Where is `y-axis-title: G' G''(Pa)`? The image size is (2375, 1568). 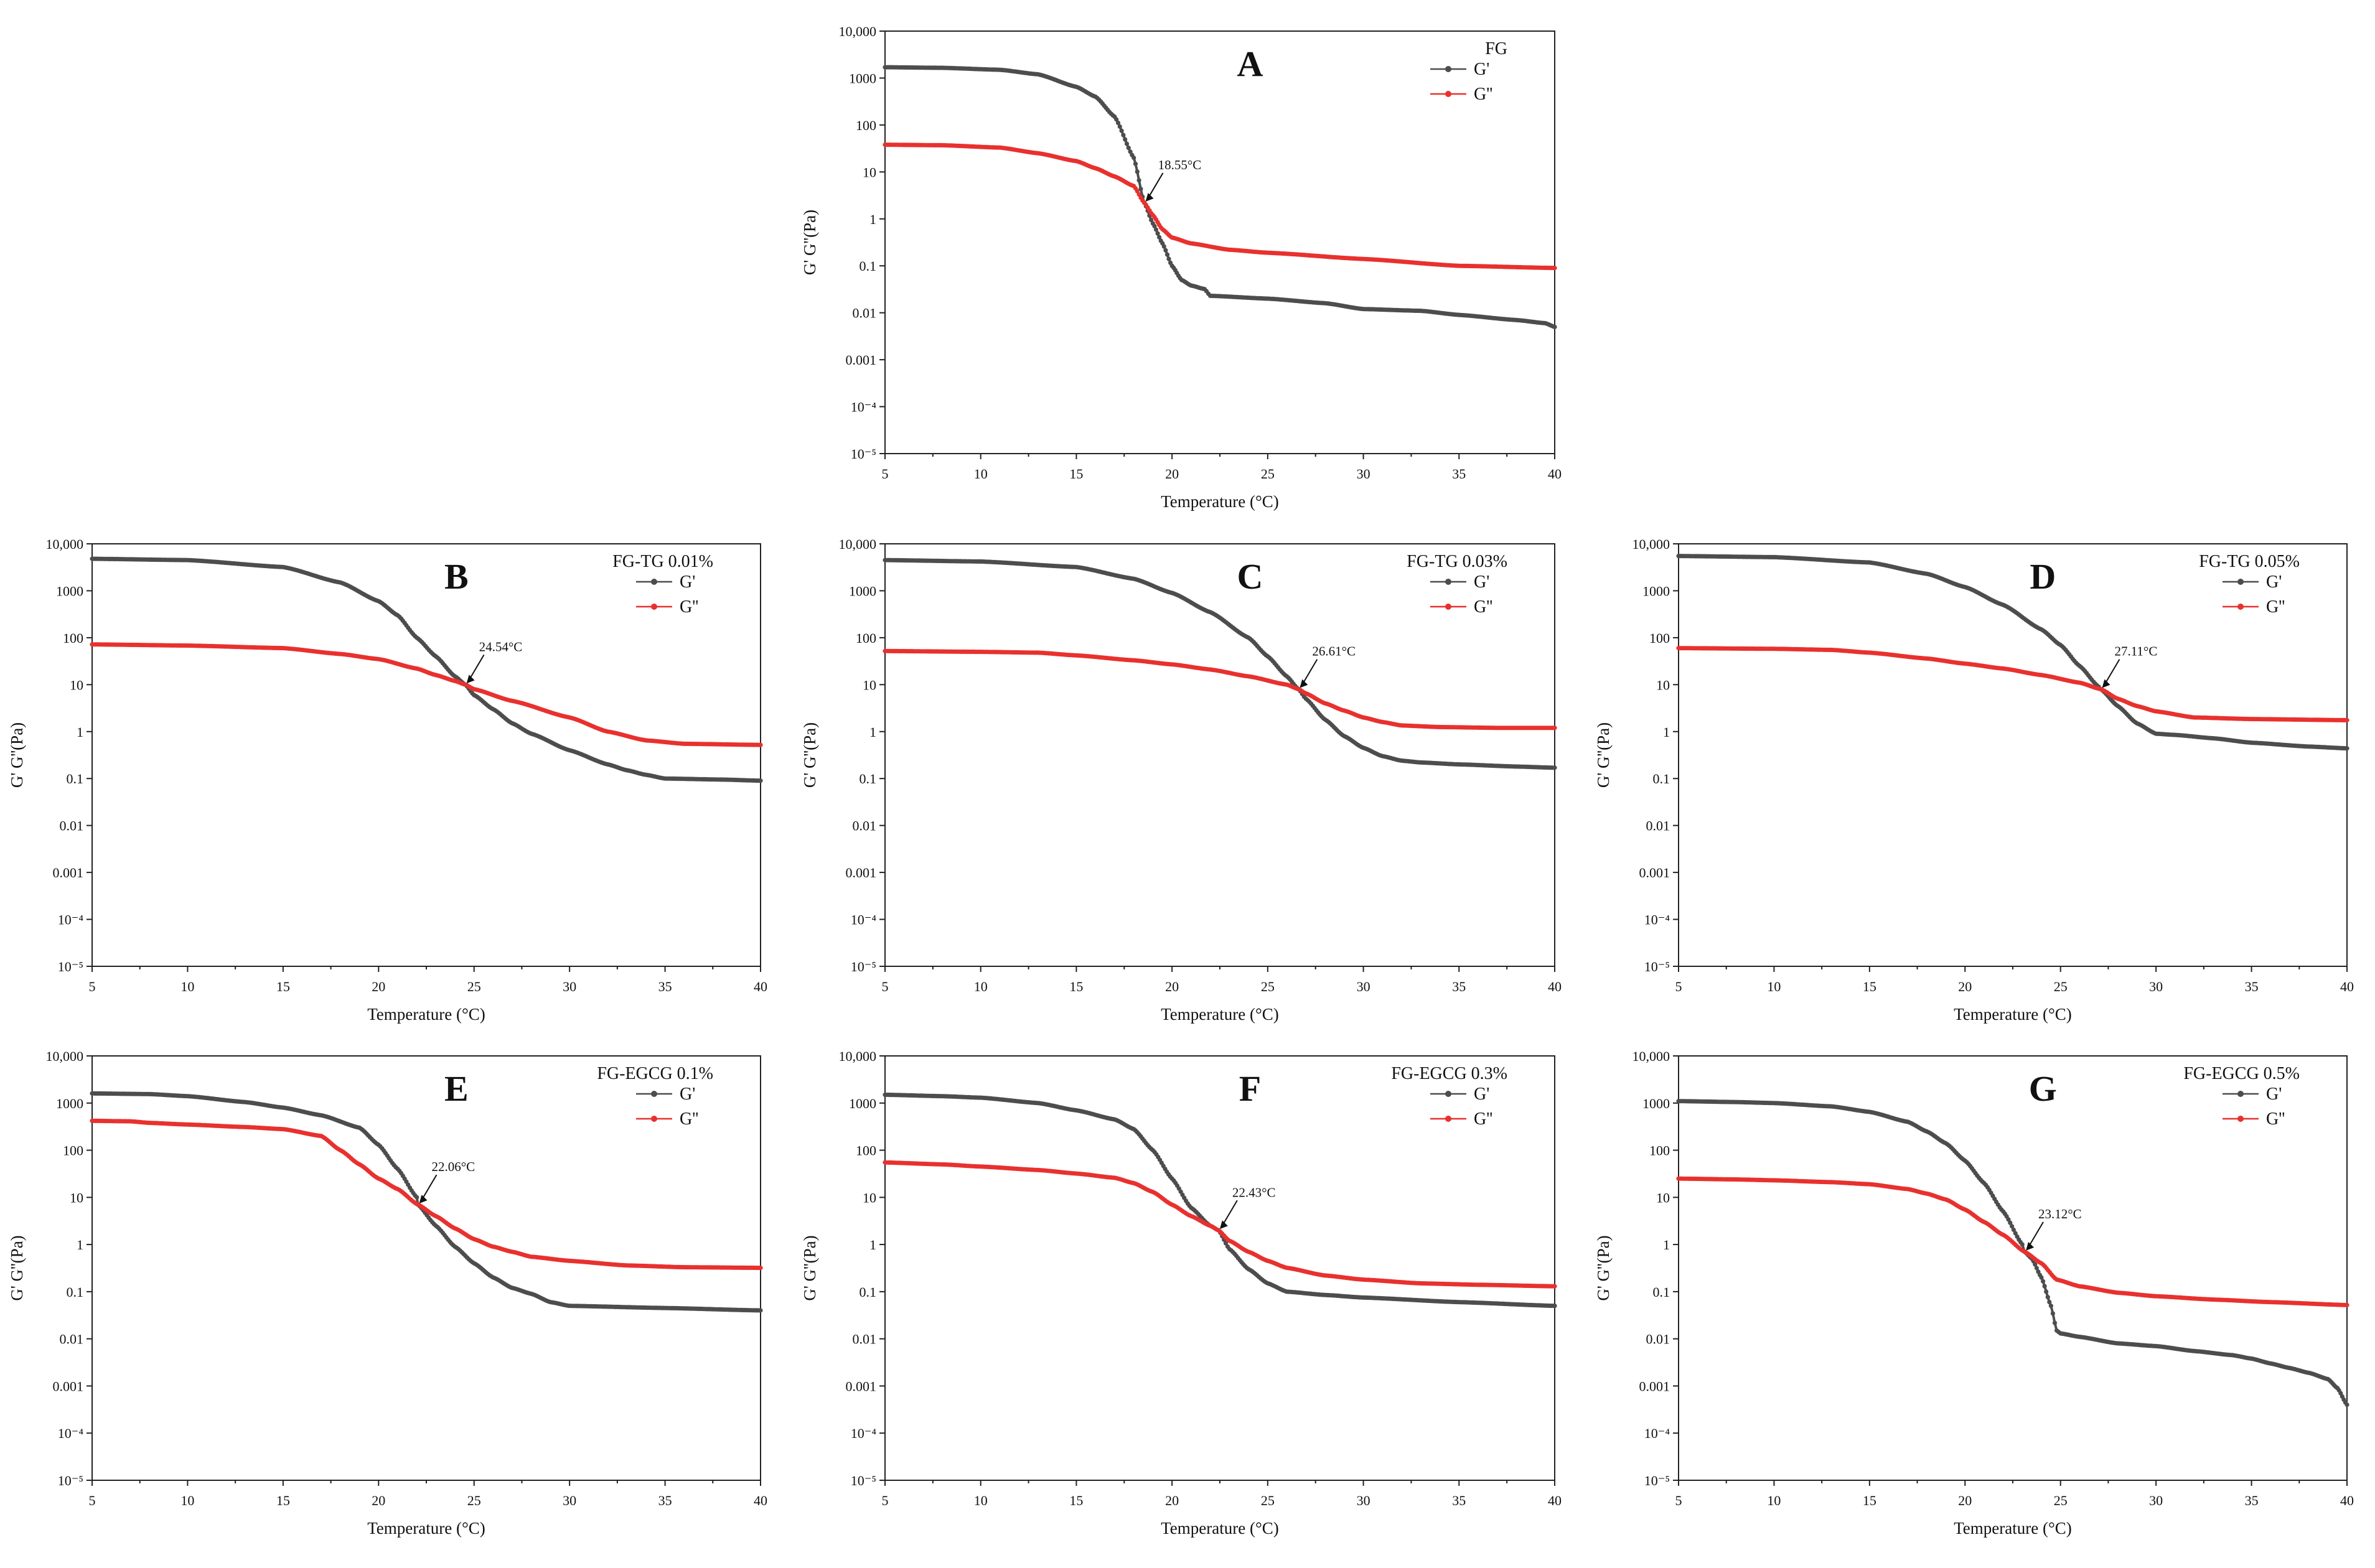
y-axis-title: G' G''(Pa) is located at coordinates (810, 243).